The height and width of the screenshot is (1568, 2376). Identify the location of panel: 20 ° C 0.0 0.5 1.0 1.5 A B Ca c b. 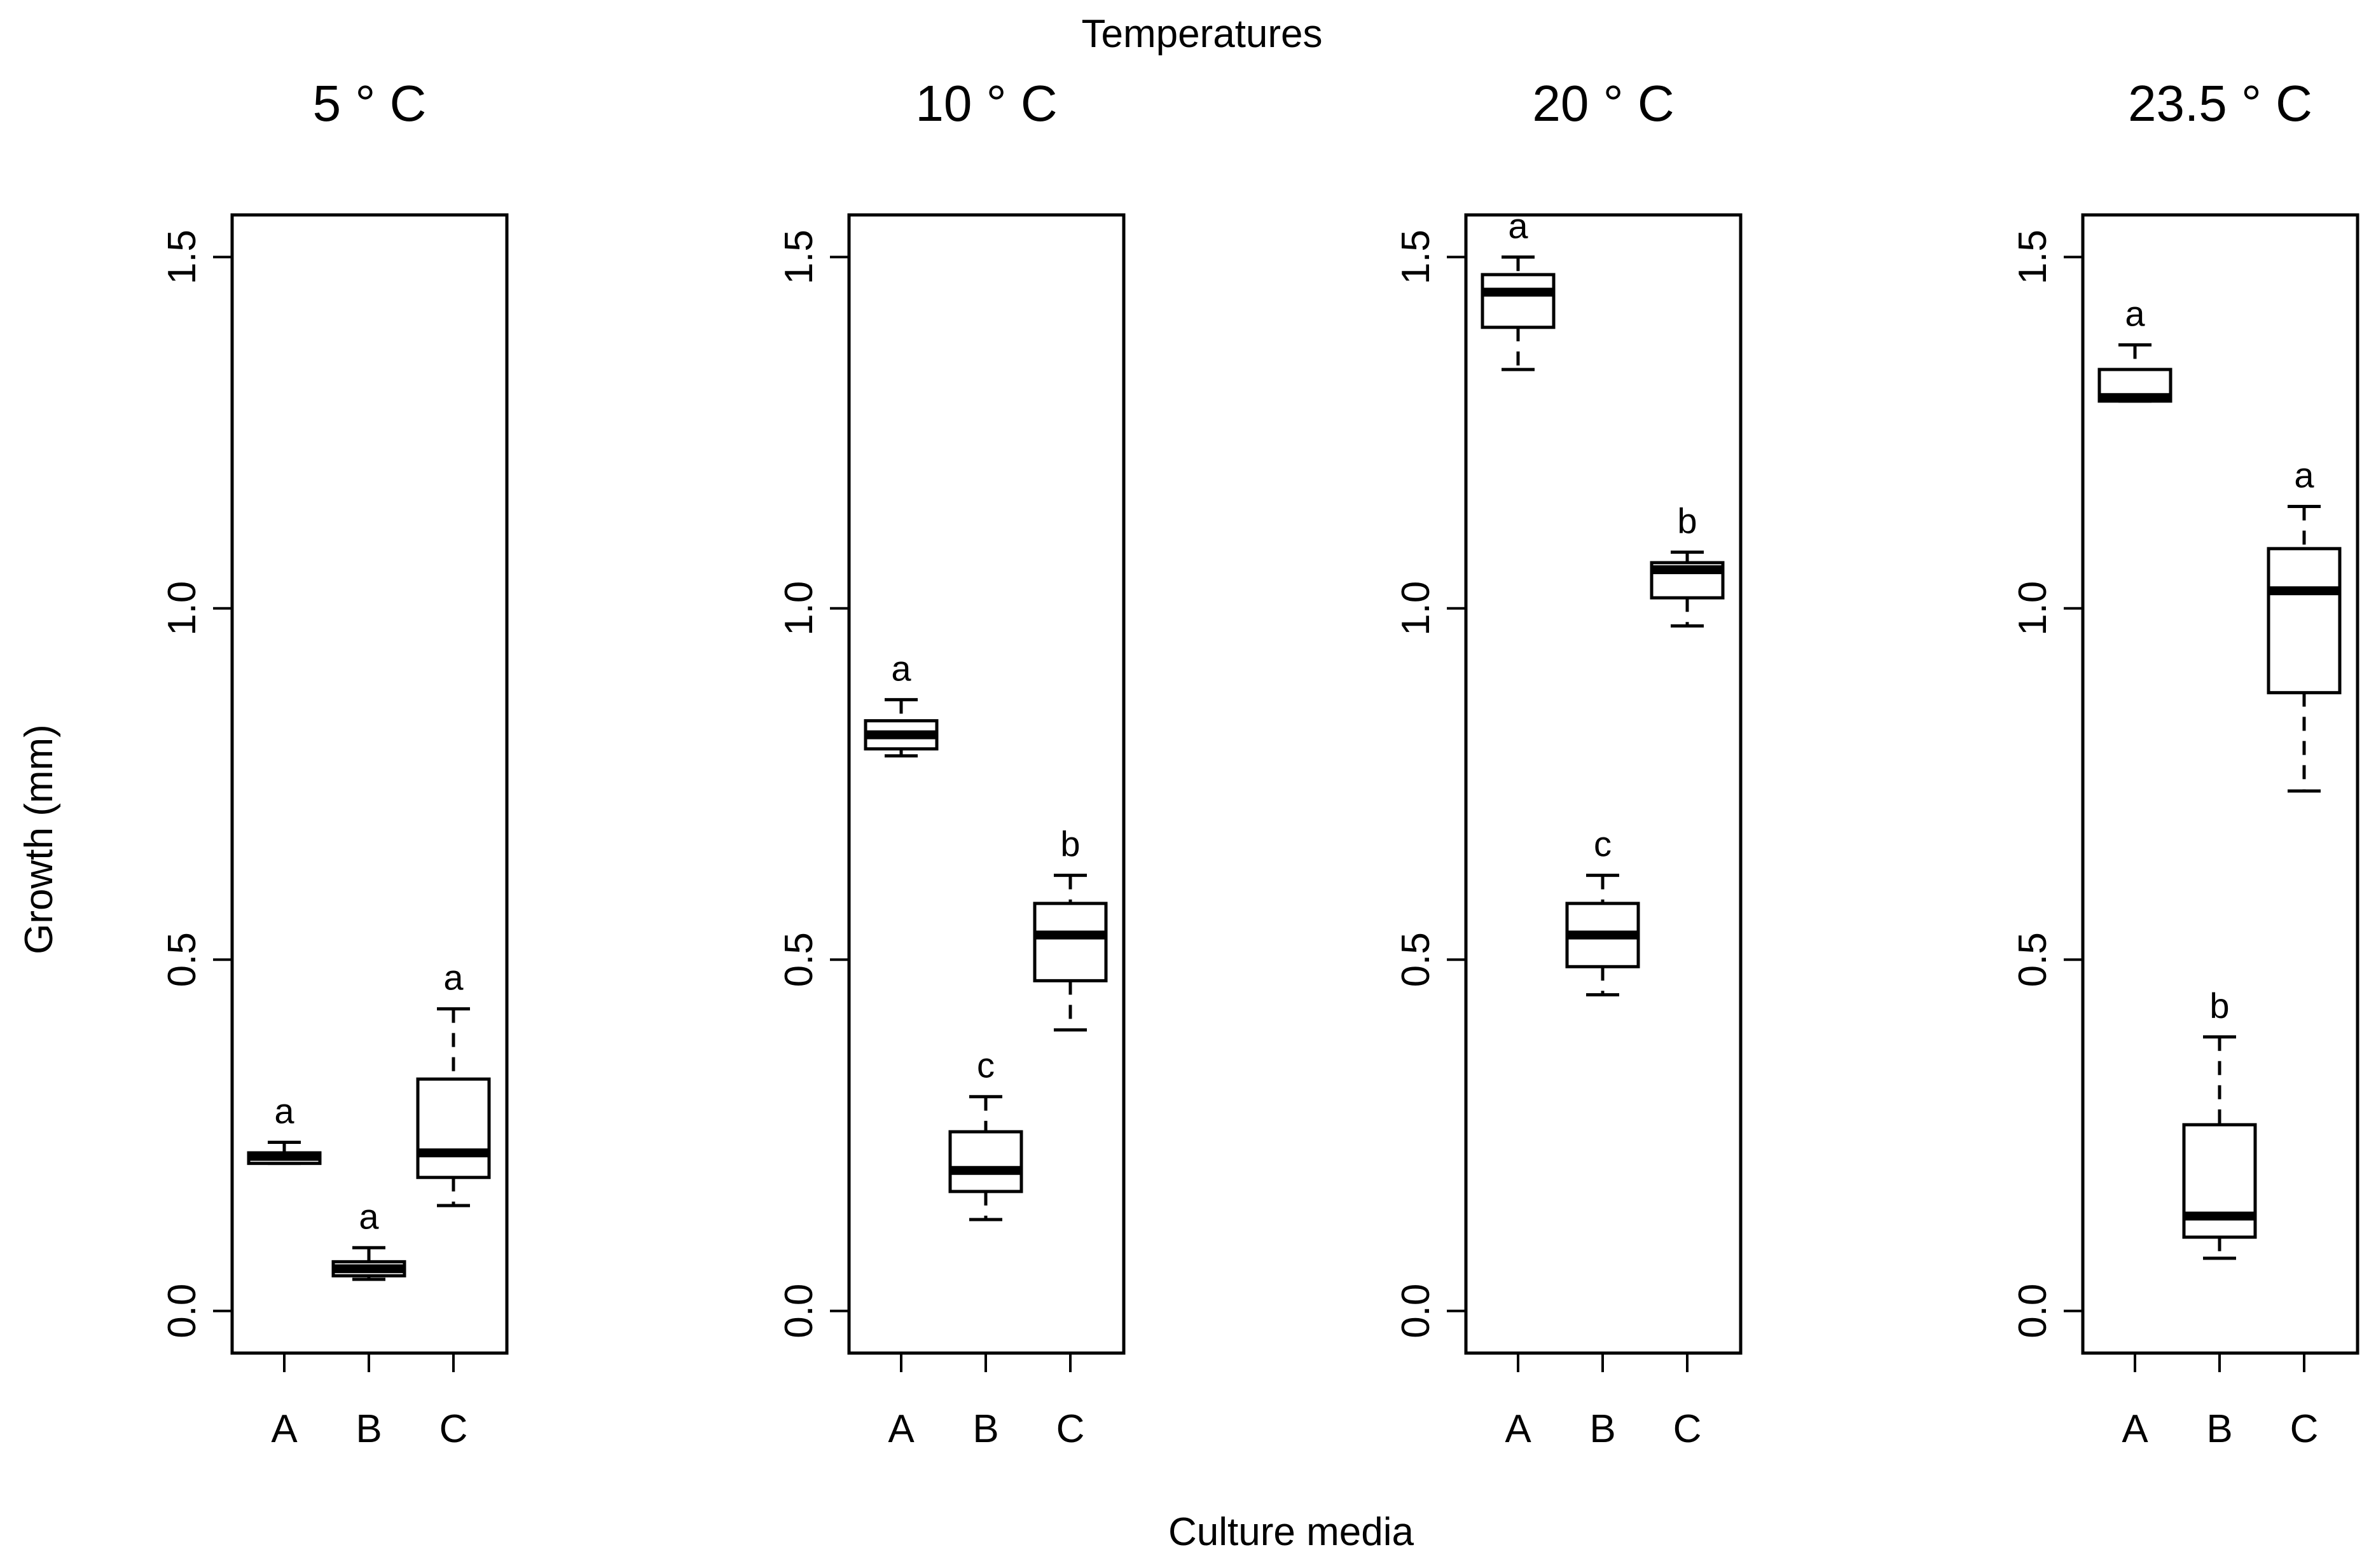
(1569, 763).